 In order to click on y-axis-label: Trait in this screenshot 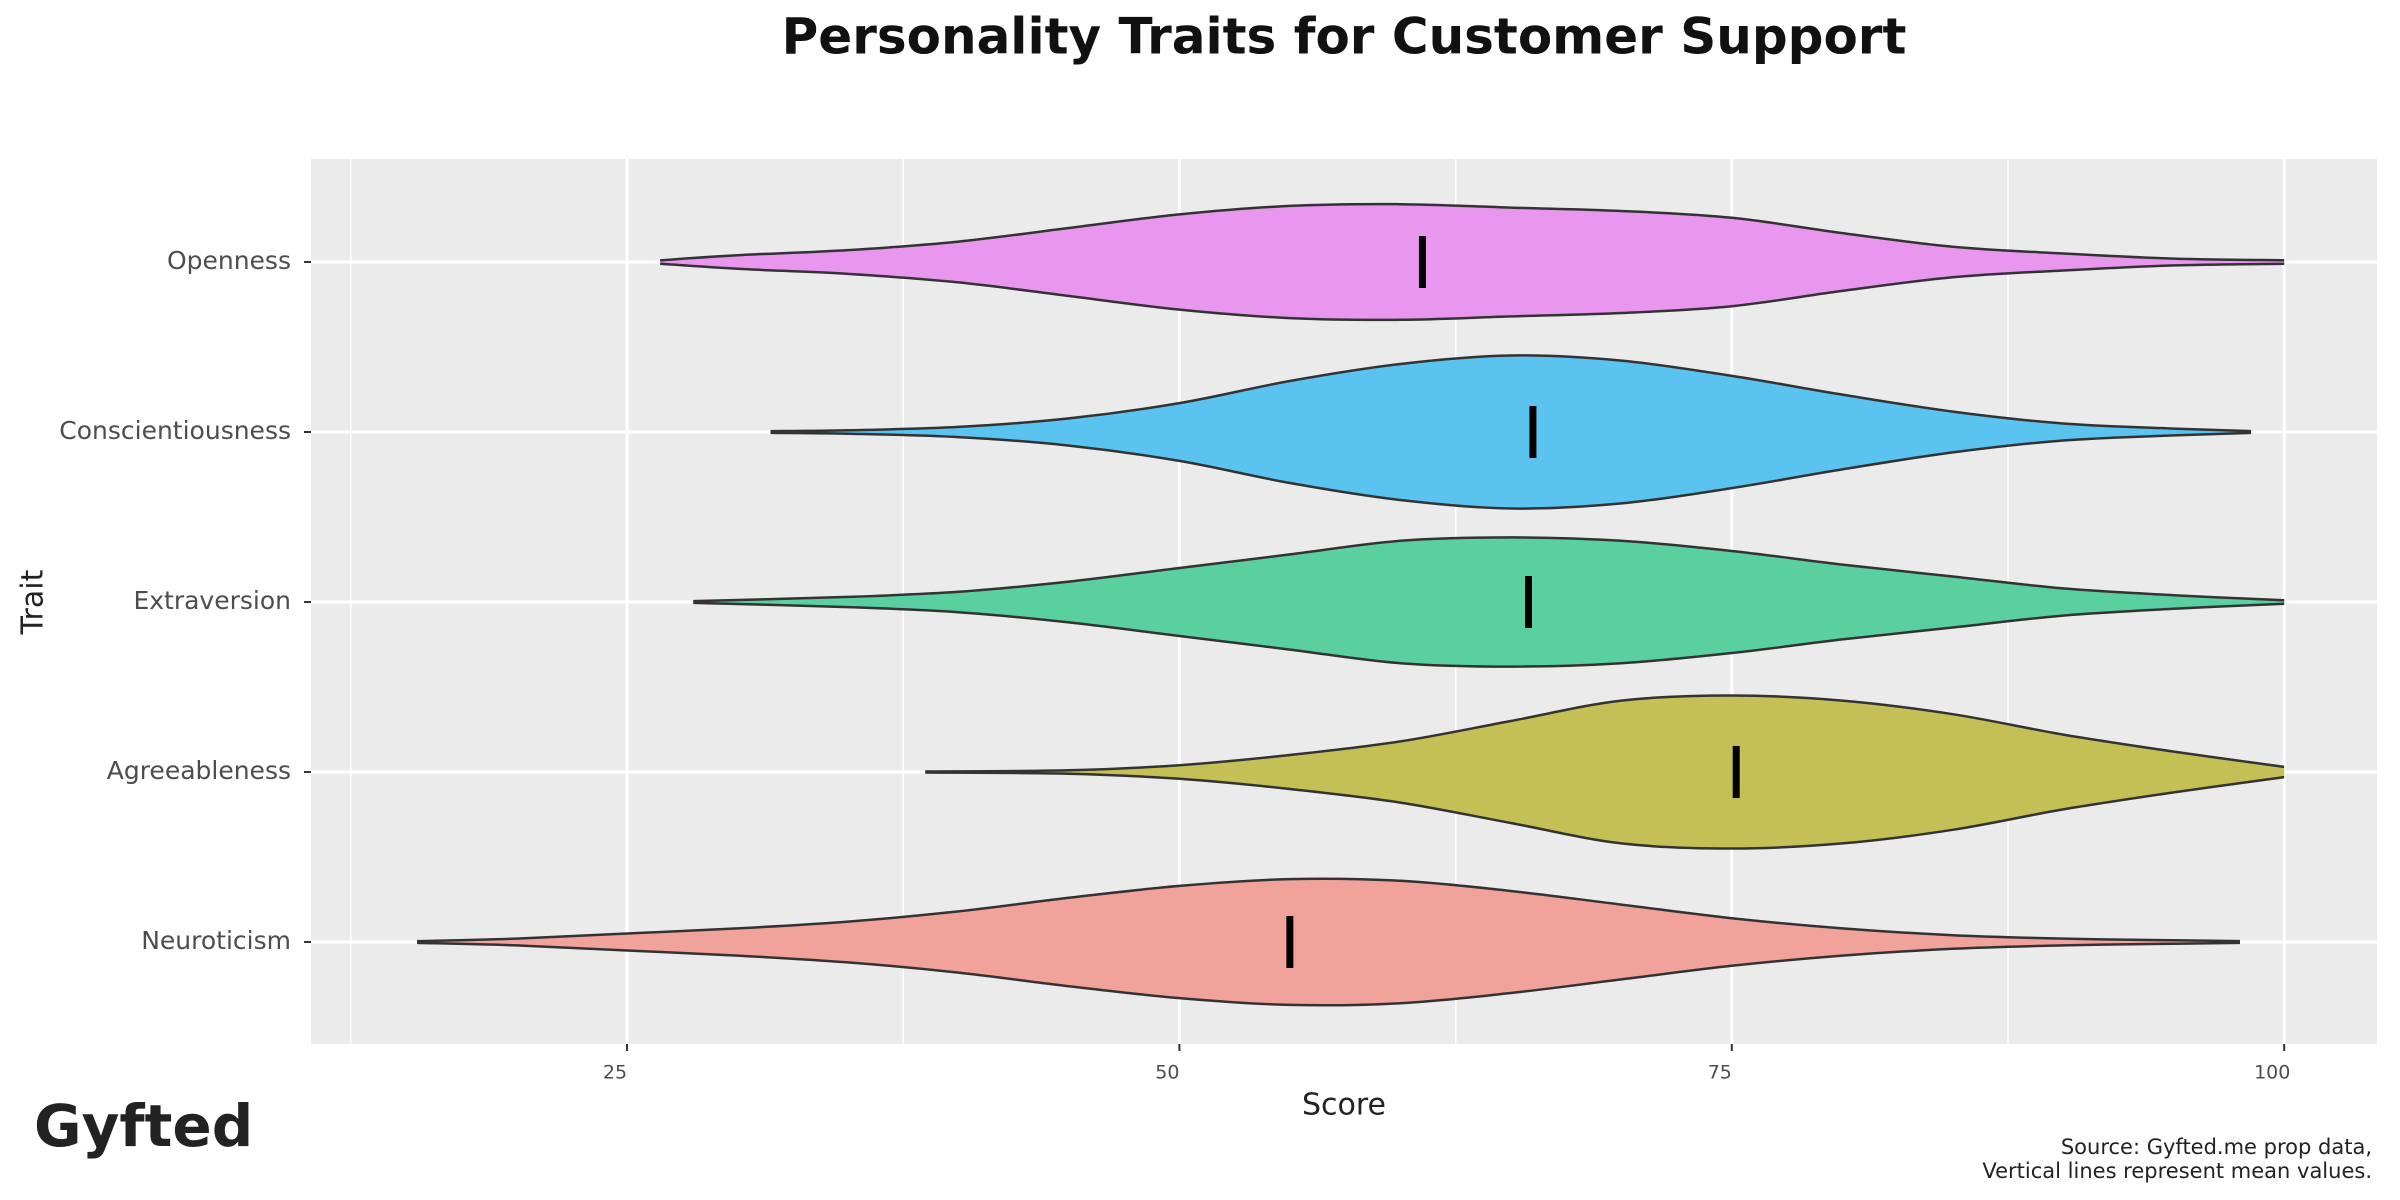, I will do `click(33, 602)`.